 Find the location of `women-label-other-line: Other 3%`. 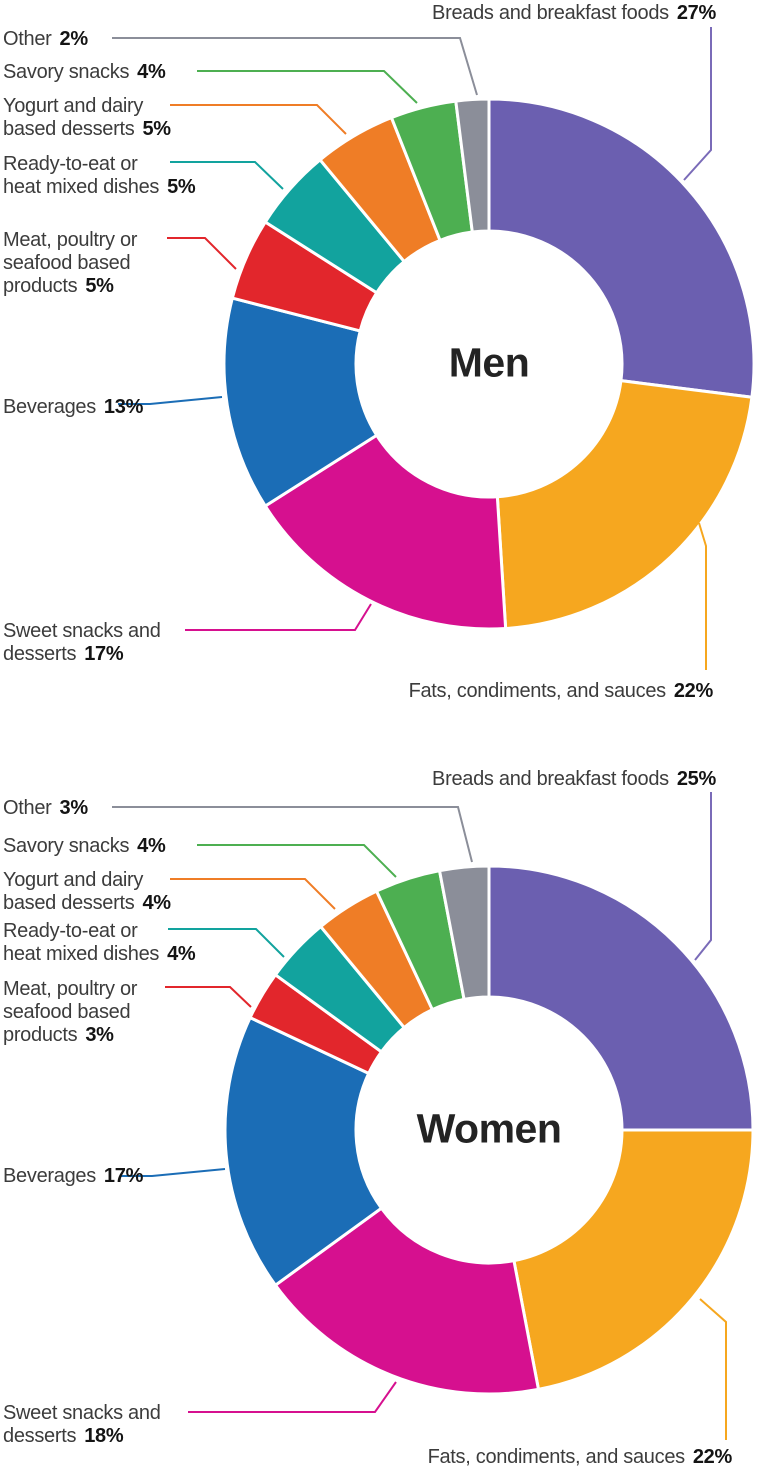

women-label-other-line: Other 3% is located at coordinates (45, 808).